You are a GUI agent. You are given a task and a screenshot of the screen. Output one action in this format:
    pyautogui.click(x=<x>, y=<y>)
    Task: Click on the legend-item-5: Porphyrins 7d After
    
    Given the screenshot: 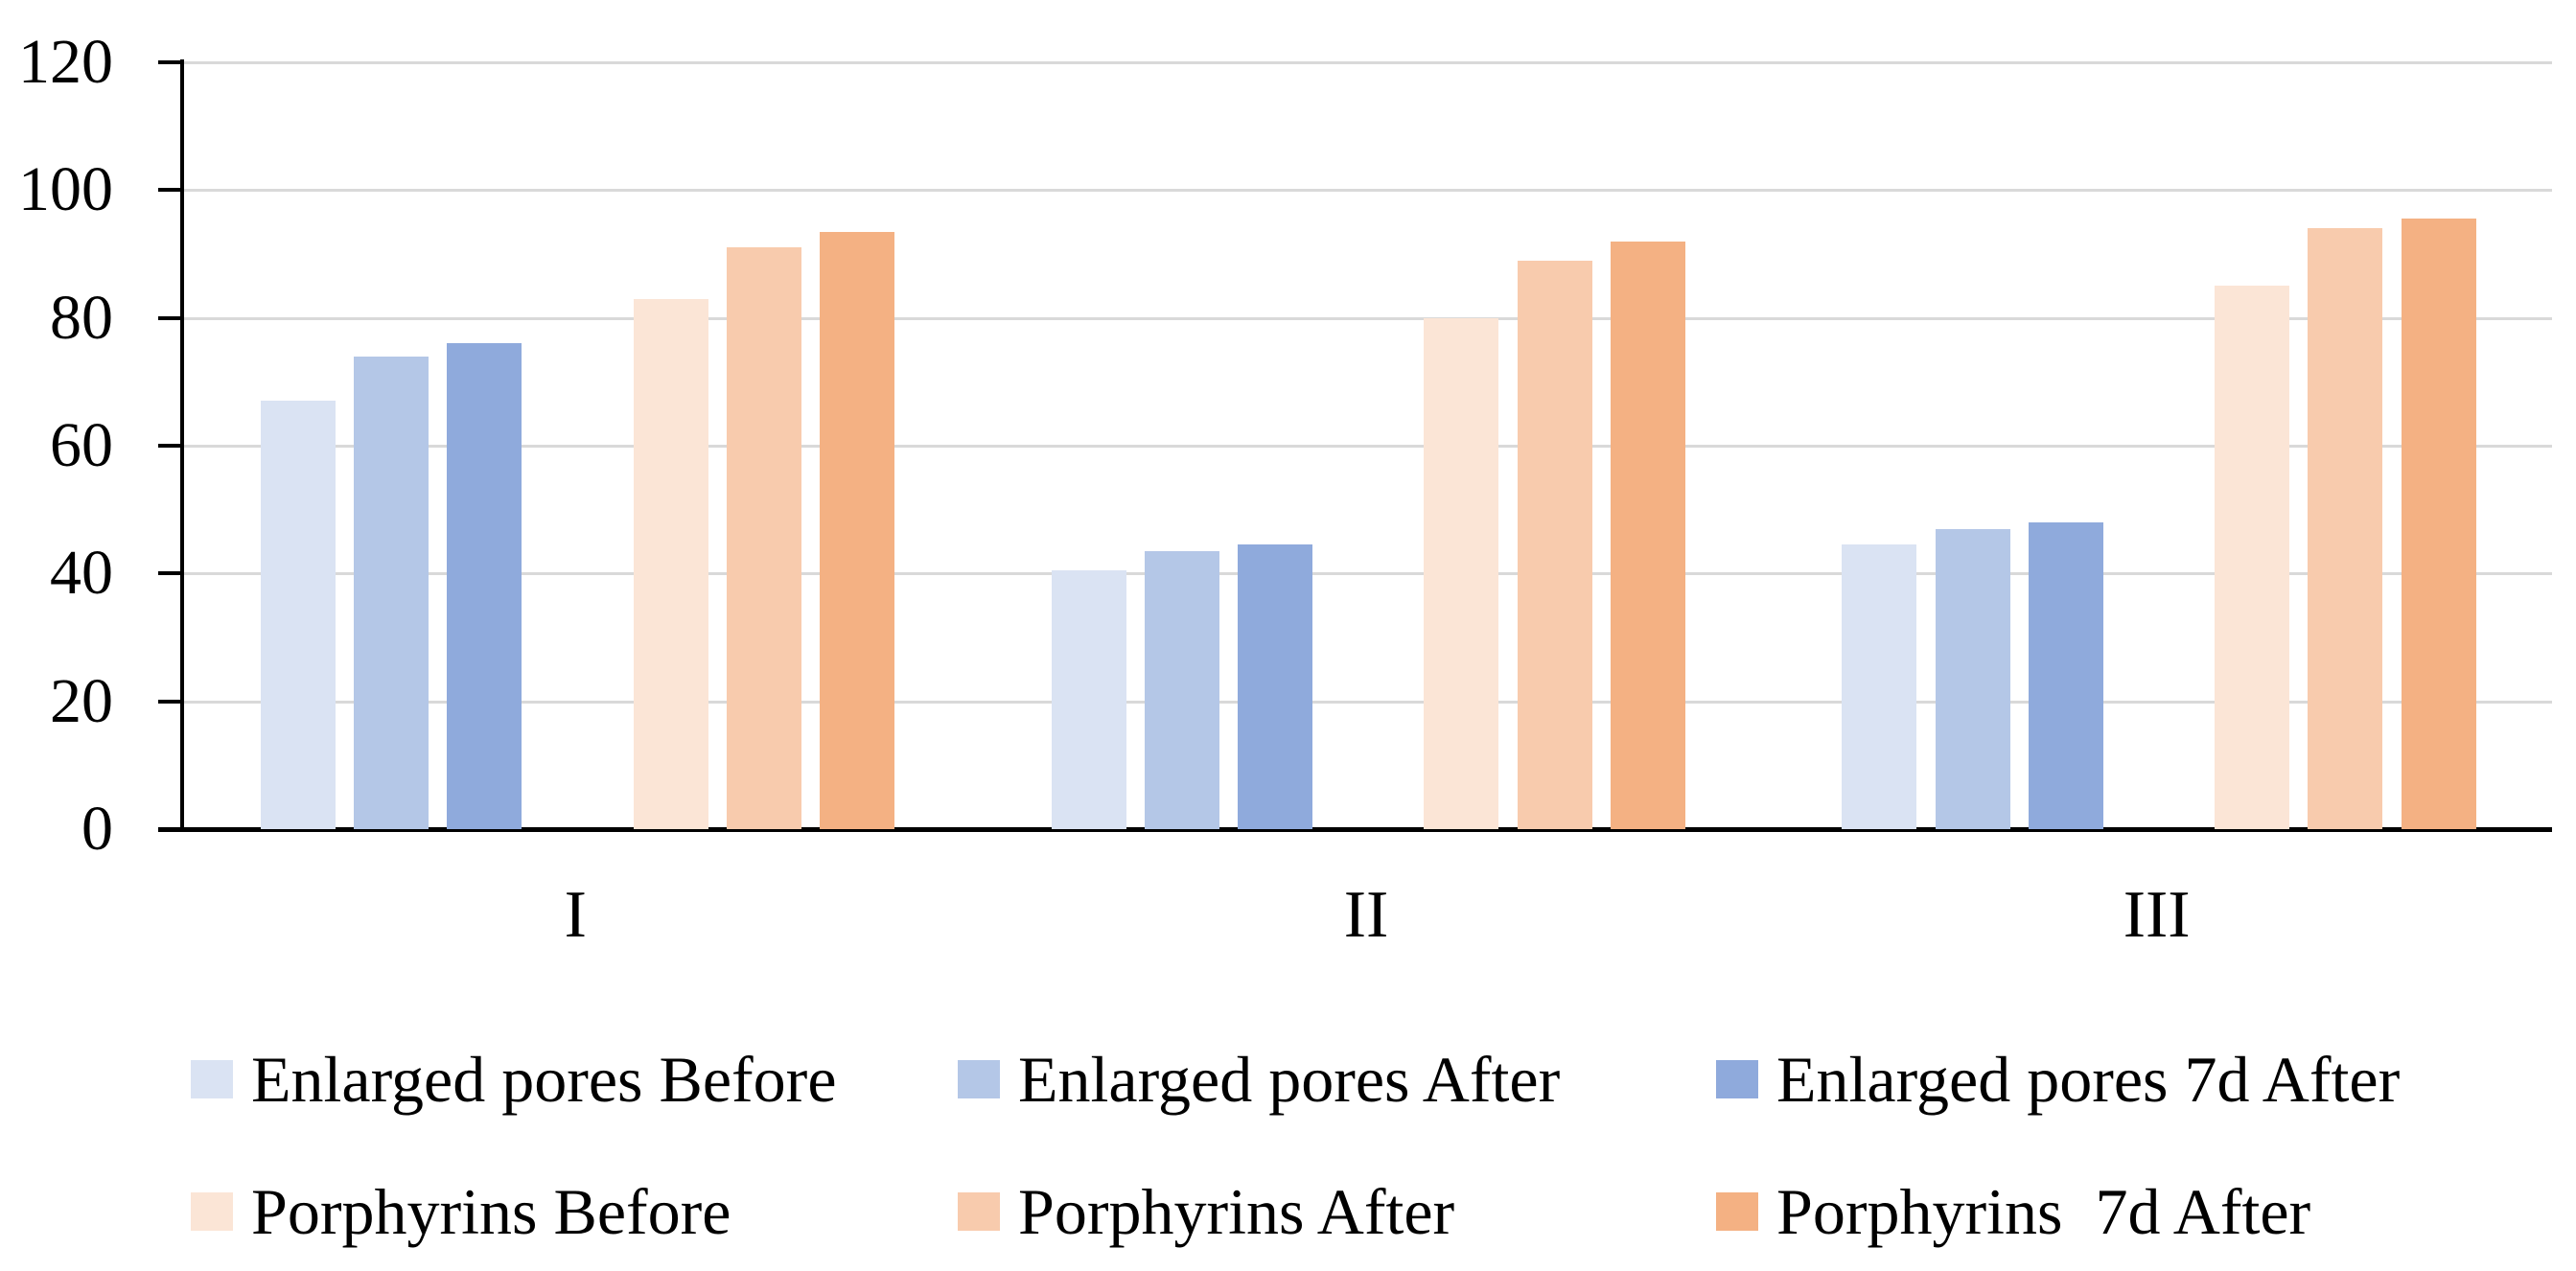 What is the action you would take?
    pyautogui.click(x=2013, y=1211)
    